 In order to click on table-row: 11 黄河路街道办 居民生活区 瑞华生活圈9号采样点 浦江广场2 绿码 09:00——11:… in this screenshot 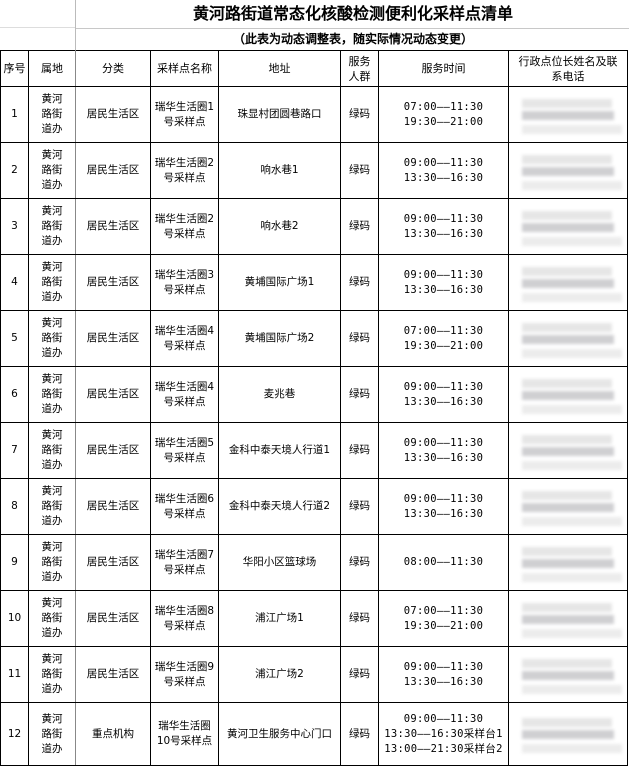, I will do `click(314, 674)`.